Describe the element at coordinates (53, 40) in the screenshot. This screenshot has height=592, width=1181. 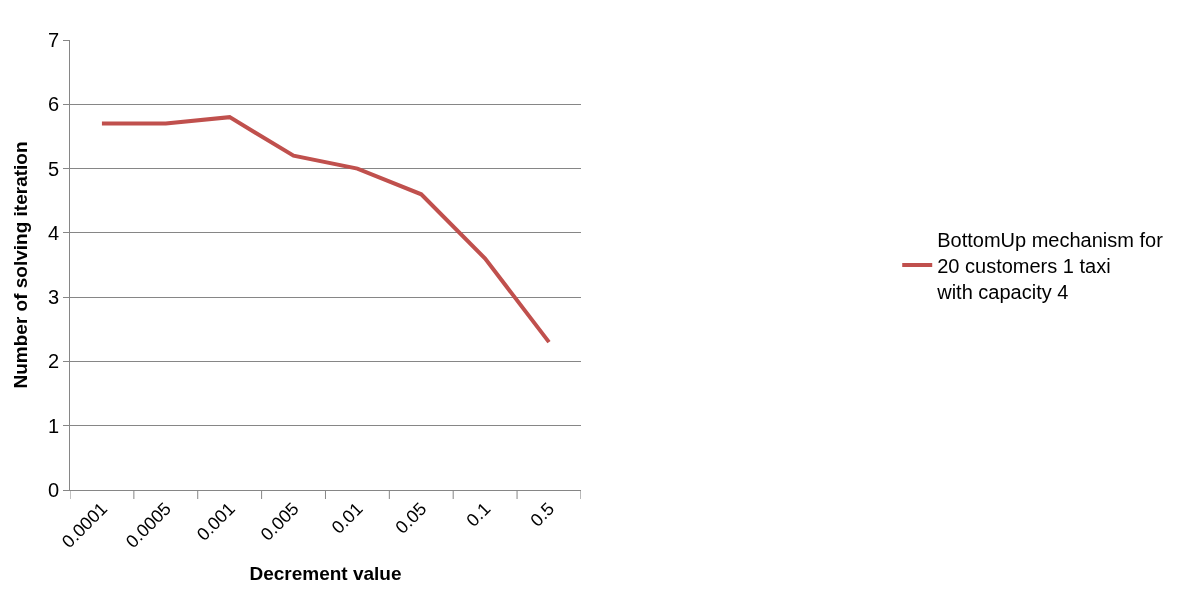
I see `y-tick-label: 7` at that location.